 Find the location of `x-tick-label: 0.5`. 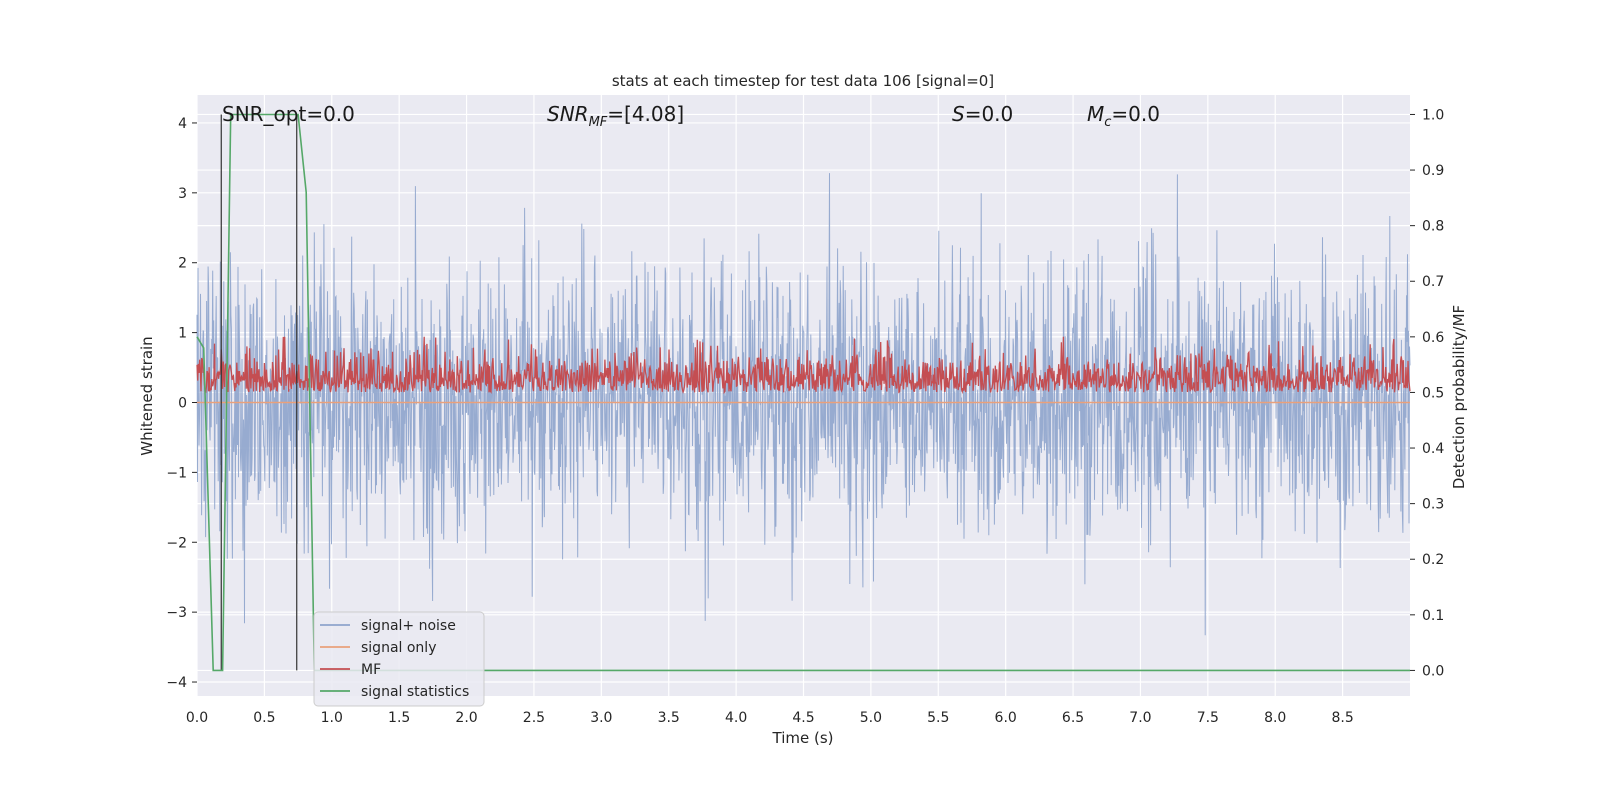

x-tick-label: 0.5 is located at coordinates (264, 718).